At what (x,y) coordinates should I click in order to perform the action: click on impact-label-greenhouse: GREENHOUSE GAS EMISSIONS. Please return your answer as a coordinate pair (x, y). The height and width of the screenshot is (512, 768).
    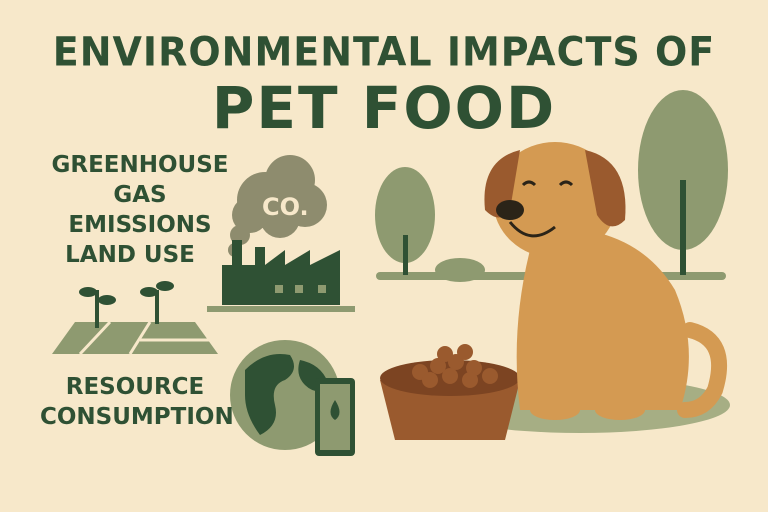
    Looking at the image, I should click on (140, 195).